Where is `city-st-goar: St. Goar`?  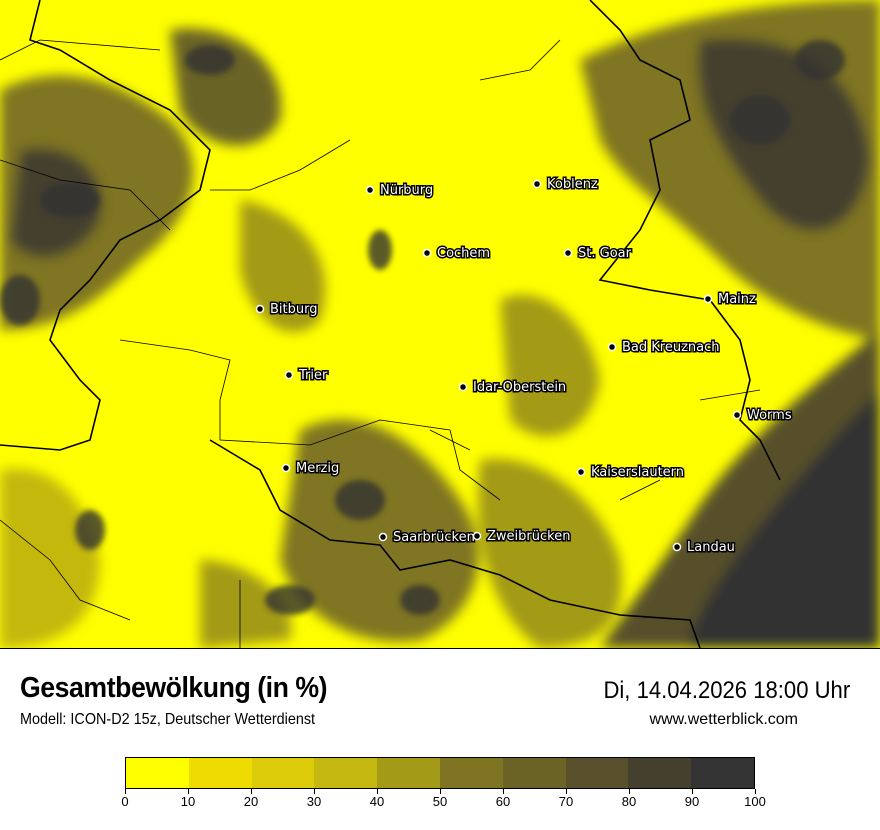 city-st-goar: St. Goar is located at coordinates (598, 254).